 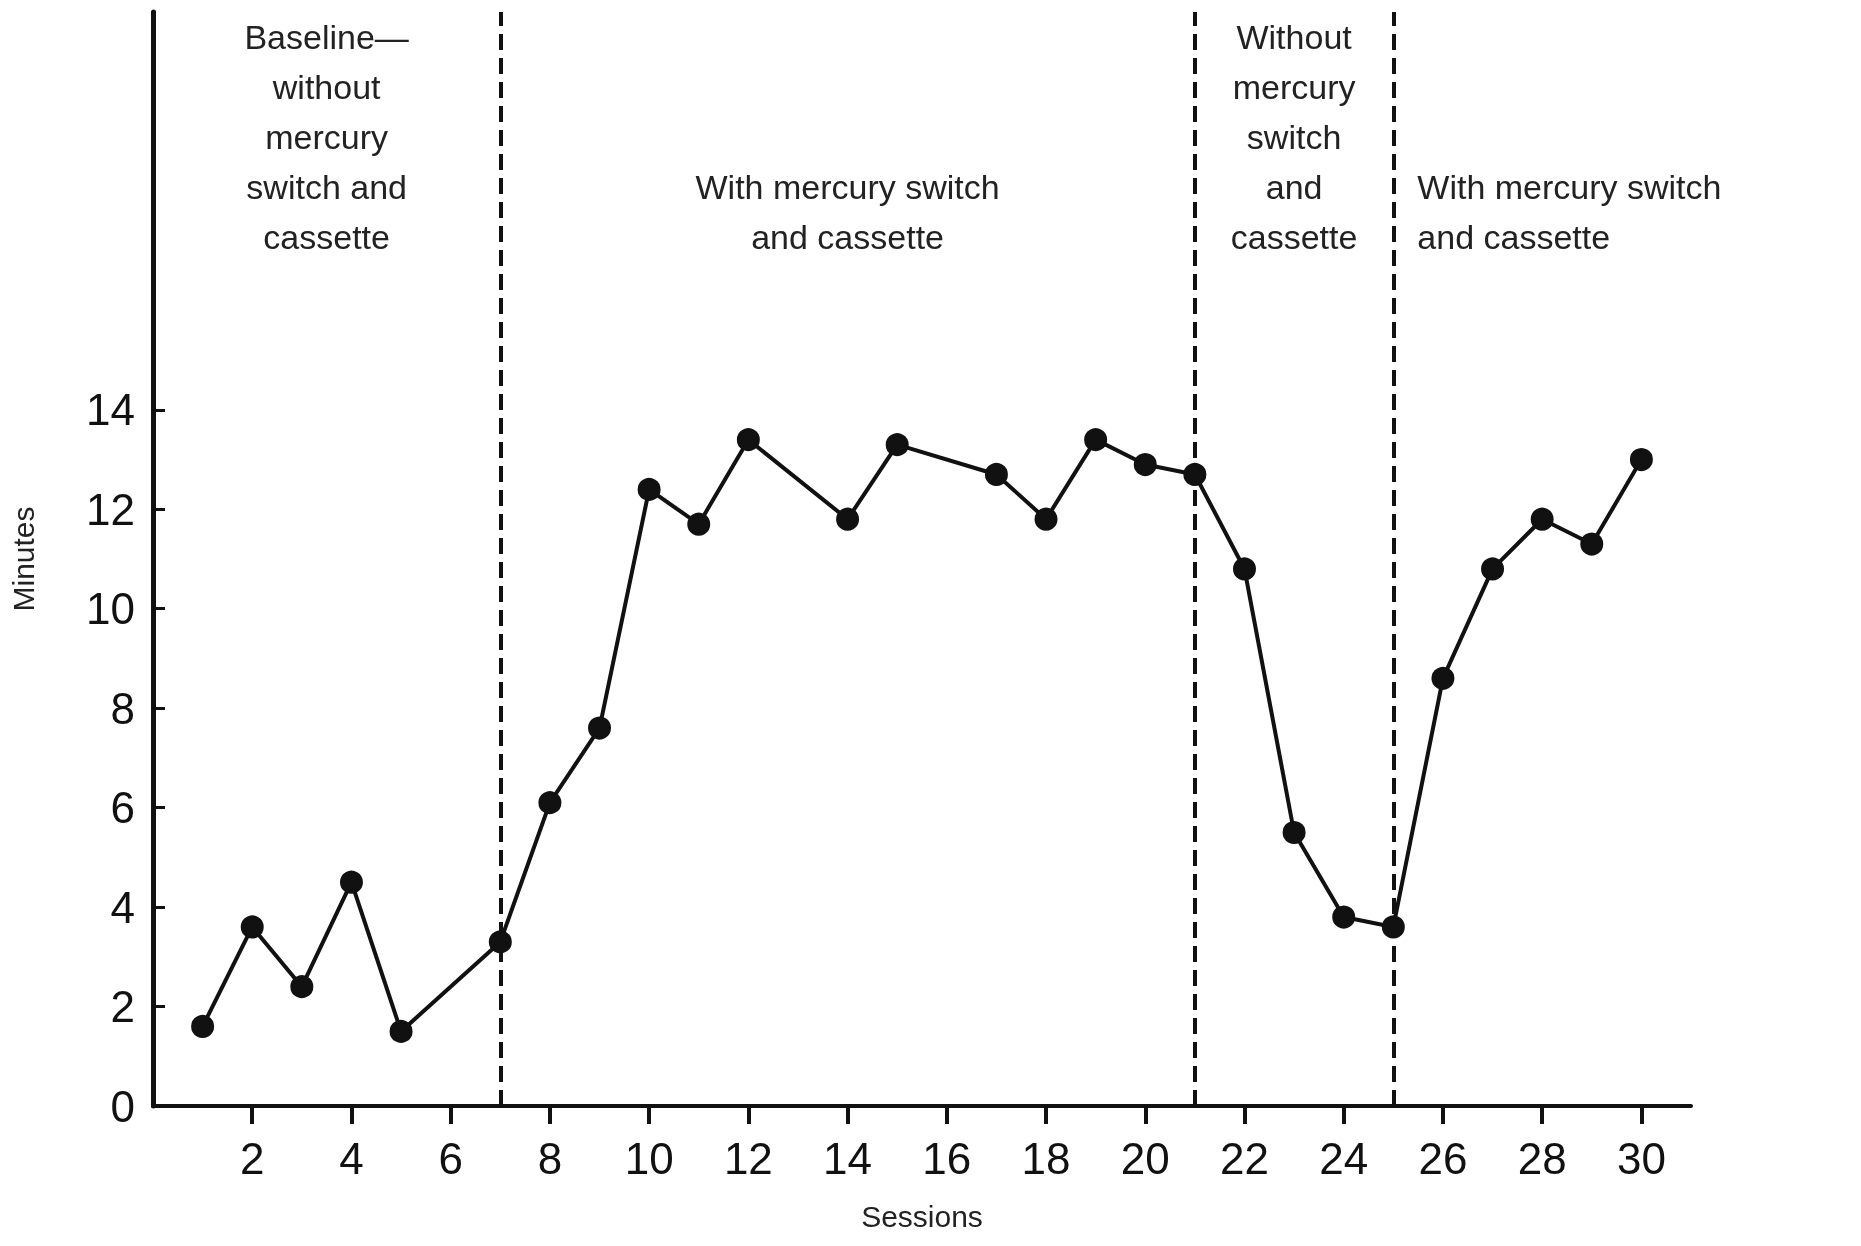 What do you see at coordinates (122, 1007) in the screenshot?
I see `y-tick-label: 2` at bounding box center [122, 1007].